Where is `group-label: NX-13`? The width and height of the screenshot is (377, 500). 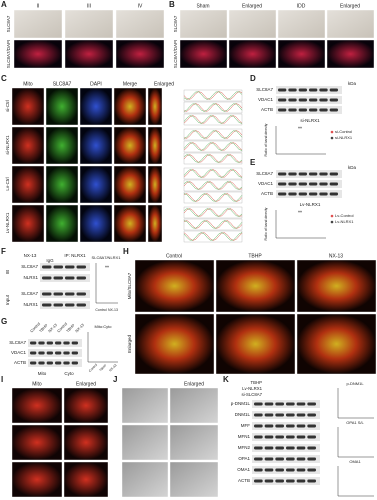
group-label: NX-13 is located at coordinates (112, 367).